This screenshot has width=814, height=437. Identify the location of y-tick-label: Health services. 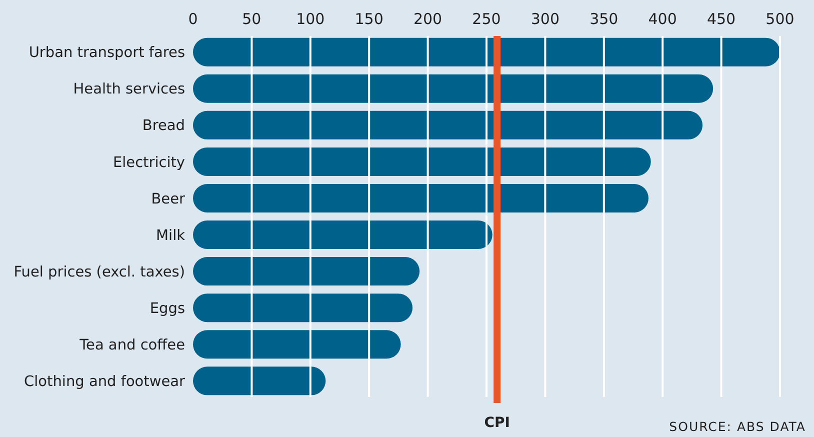
(129, 90).